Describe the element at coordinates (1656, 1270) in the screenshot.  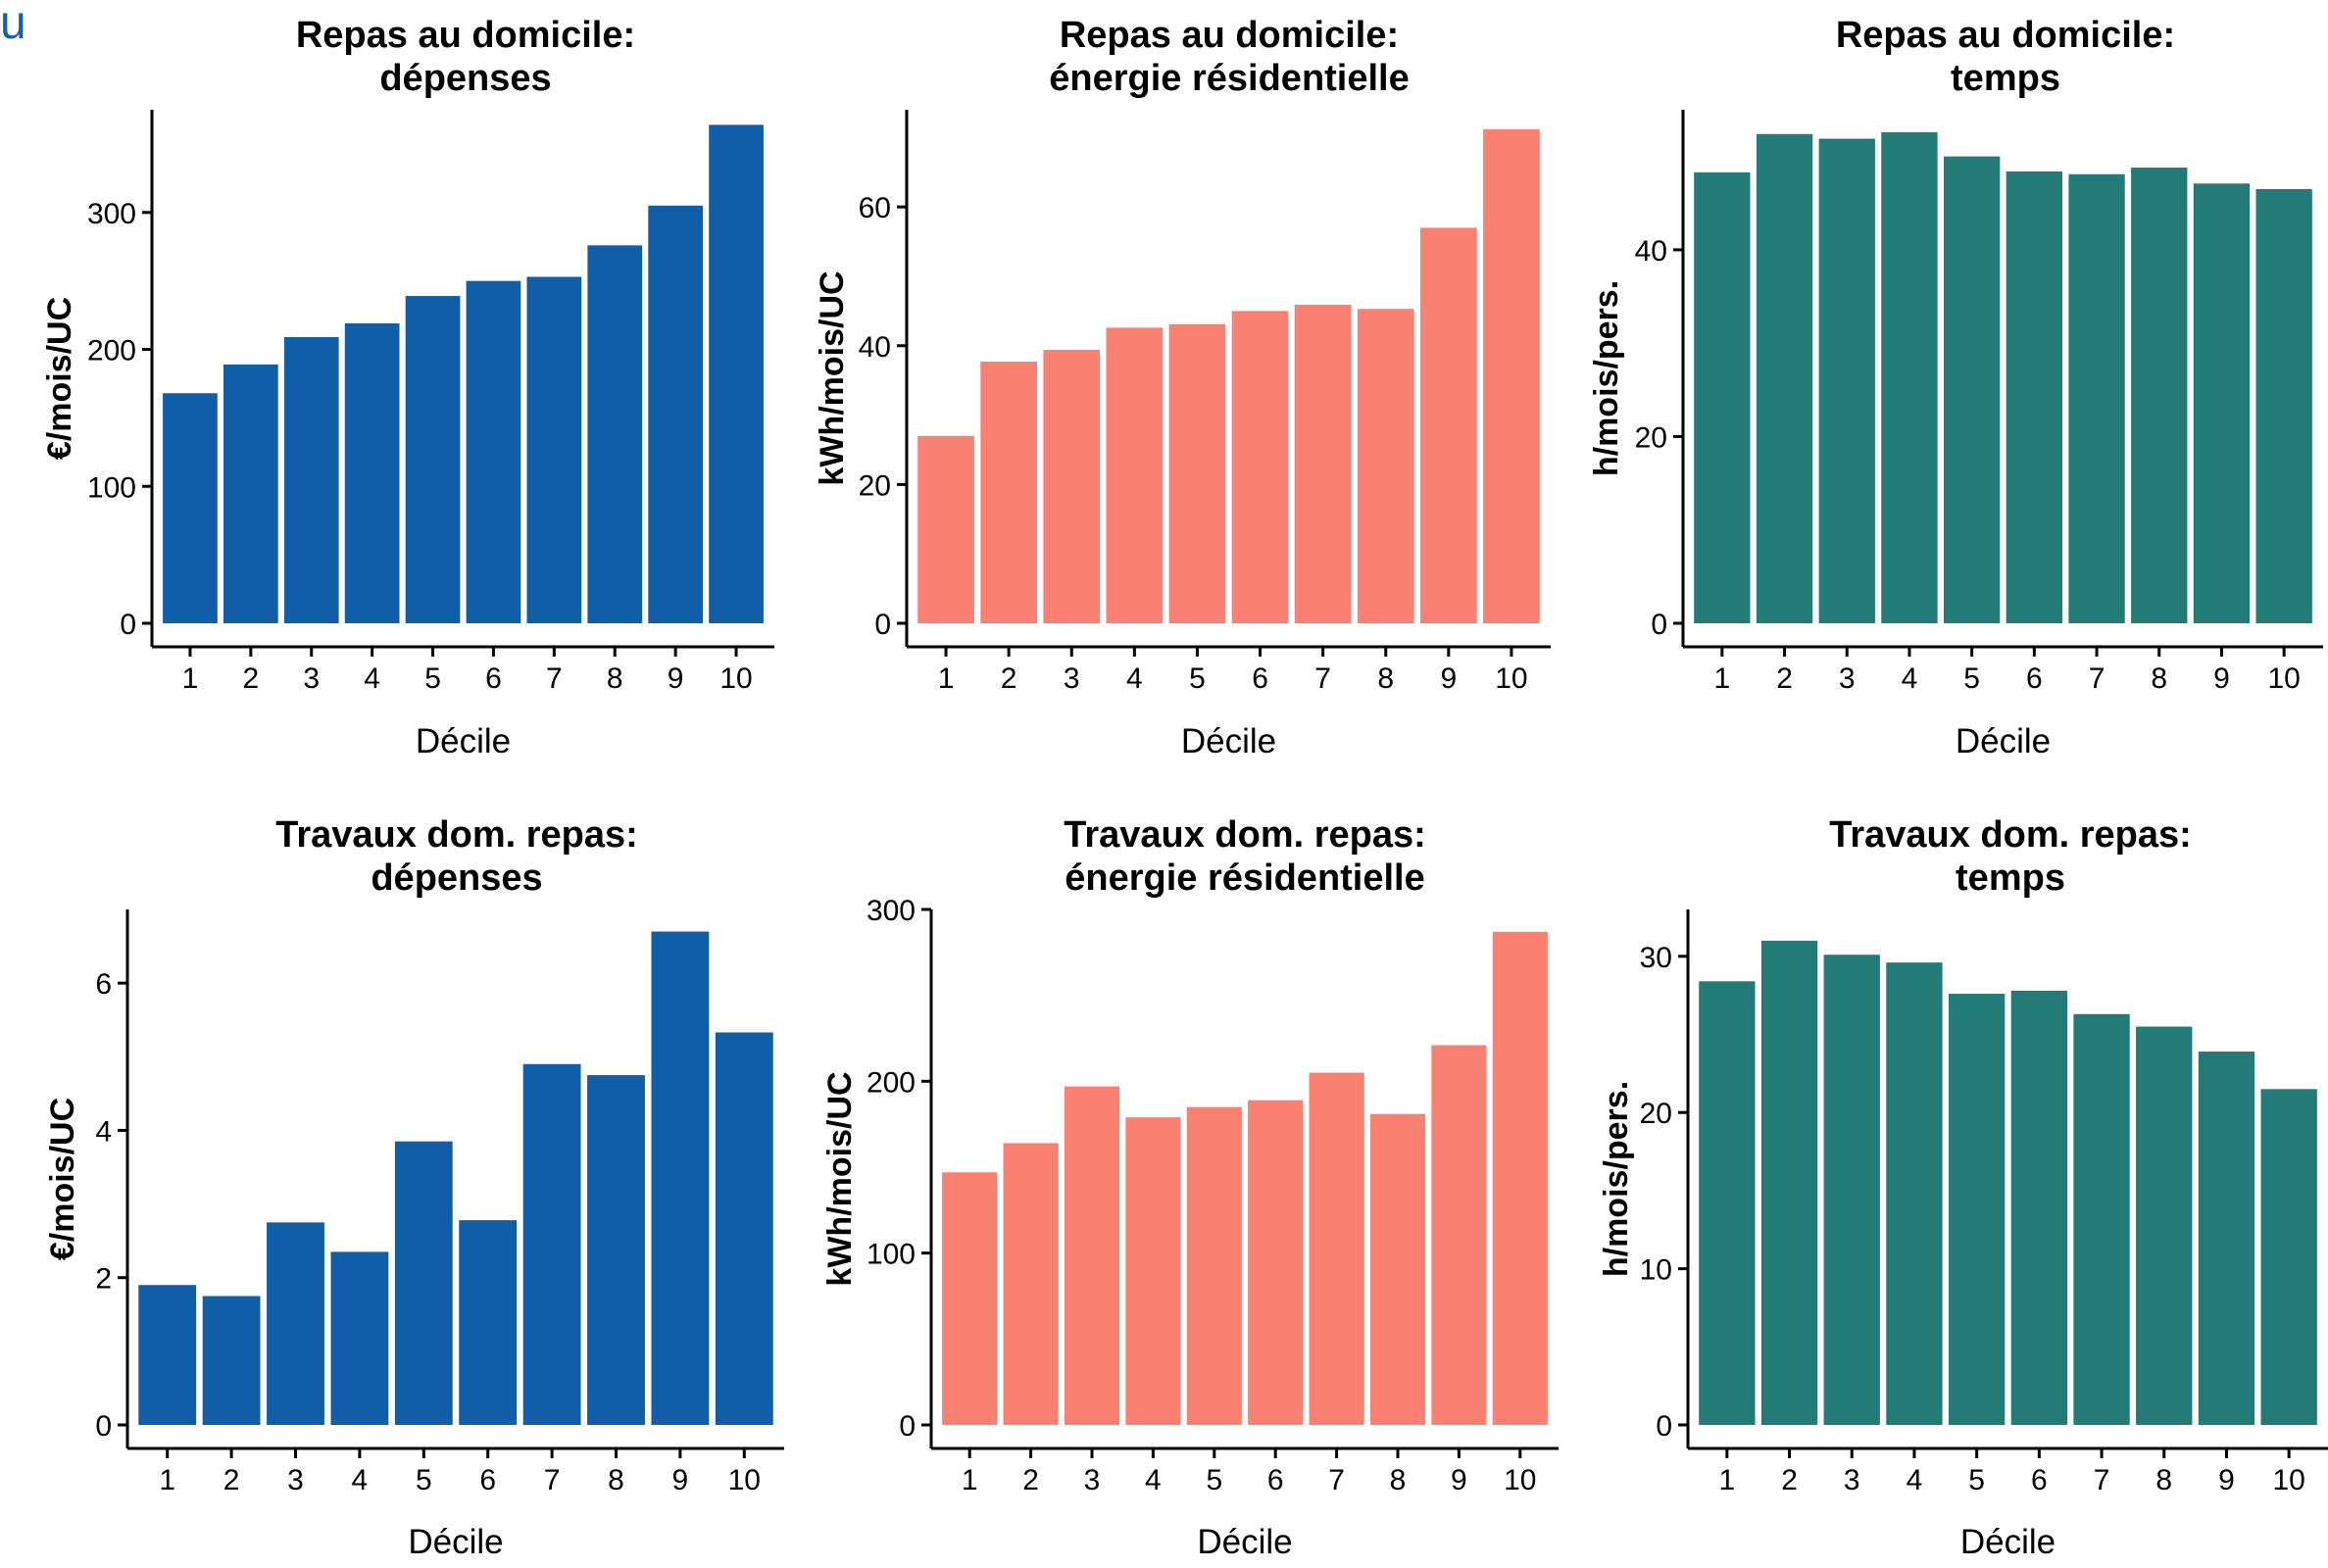
I see `y-tick-label: 10` at that location.